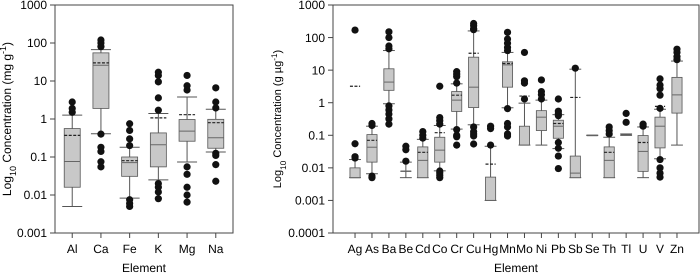 The image size is (700, 274). What do you see at coordinates (542, 249) in the screenshot?
I see `x-tick-label: Ni` at bounding box center [542, 249].